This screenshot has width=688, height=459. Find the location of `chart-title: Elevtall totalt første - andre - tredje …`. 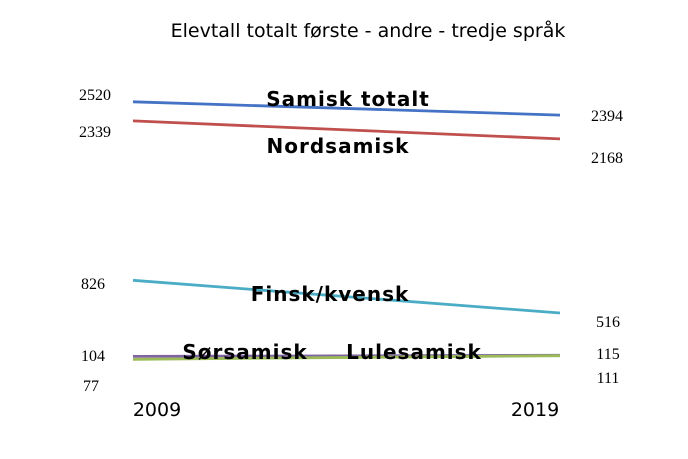

chart-title: Elevtall totalt første - andre - tredje … is located at coordinates (368, 30).